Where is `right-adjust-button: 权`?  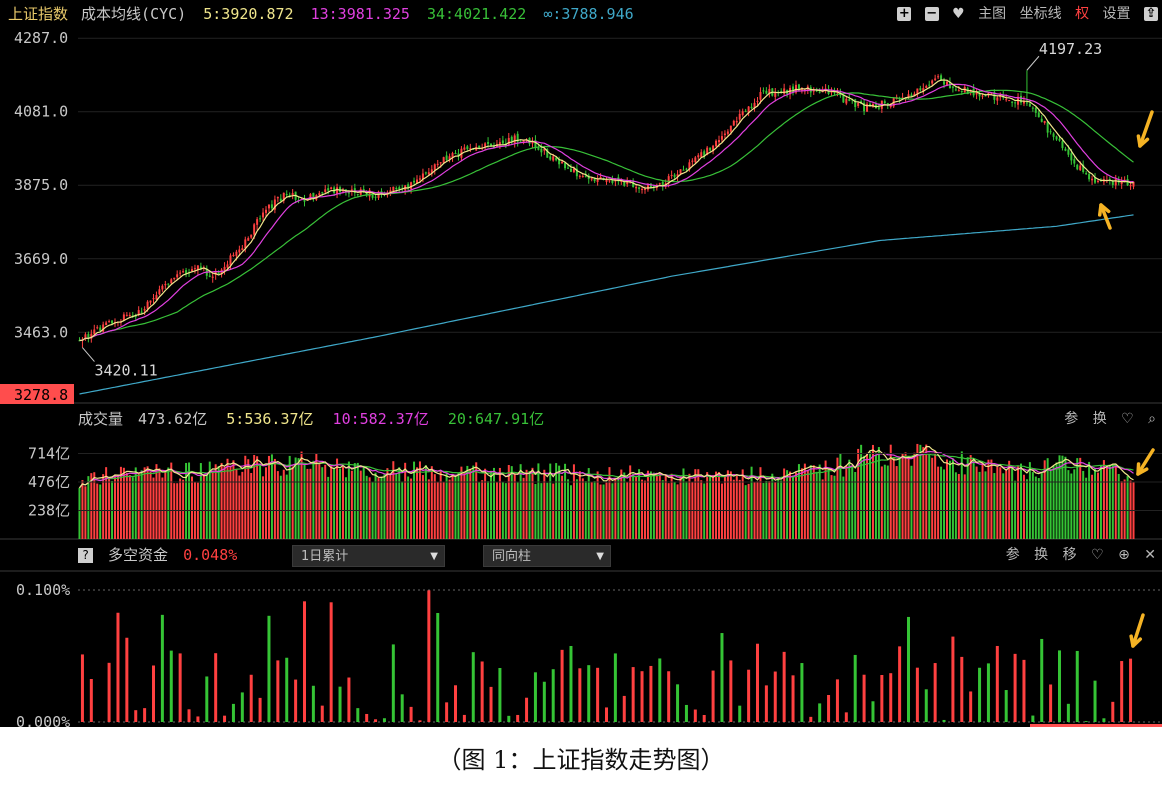 right-adjust-button: 权 is located at coordinates (1082, 14).